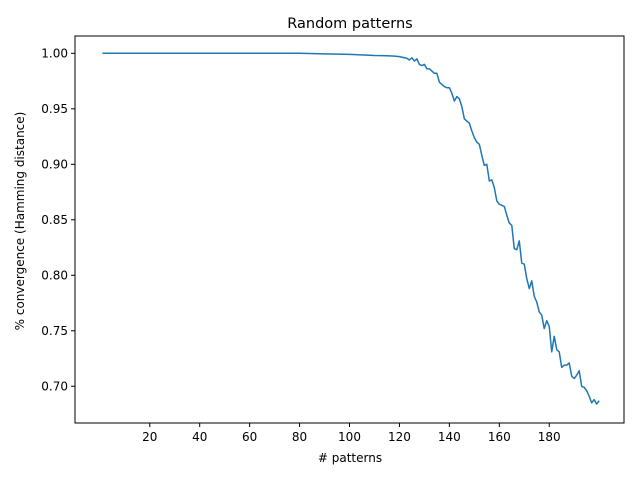  Describe the element at coordinates (449, 437) in the screenshot. I see `x-tick-label: 140` at that location.